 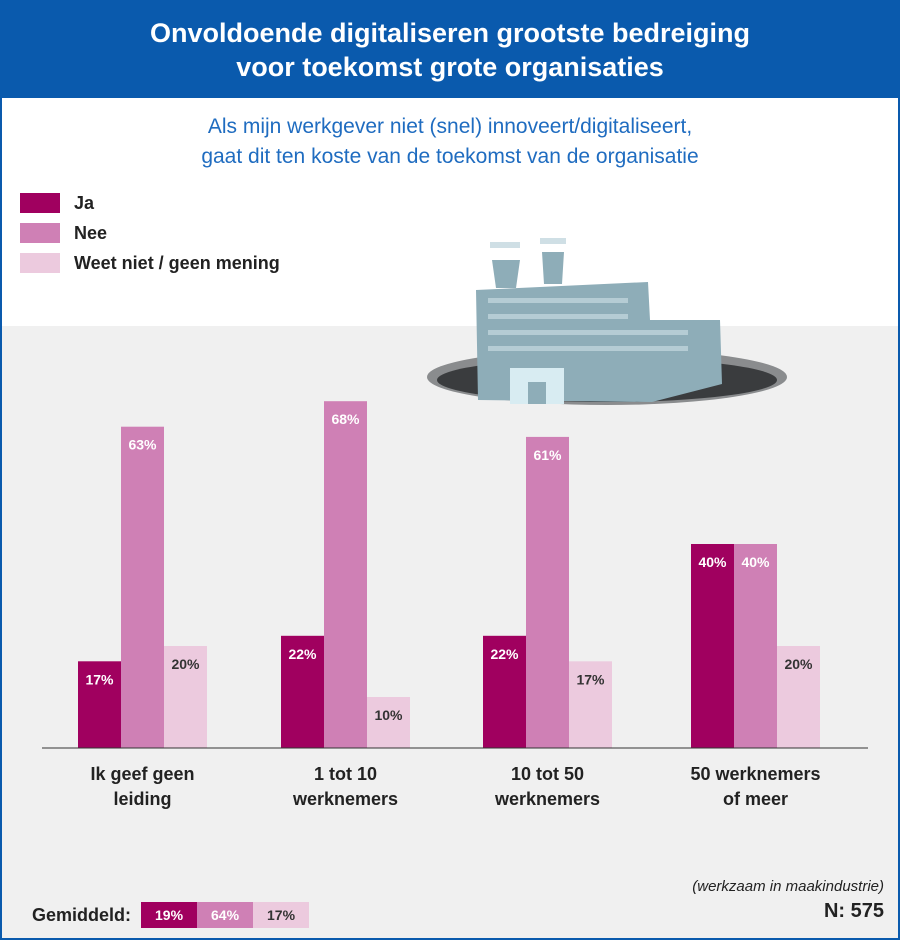 I want to click on data-label-ja-1: 22%, so click(x=302, y=654).